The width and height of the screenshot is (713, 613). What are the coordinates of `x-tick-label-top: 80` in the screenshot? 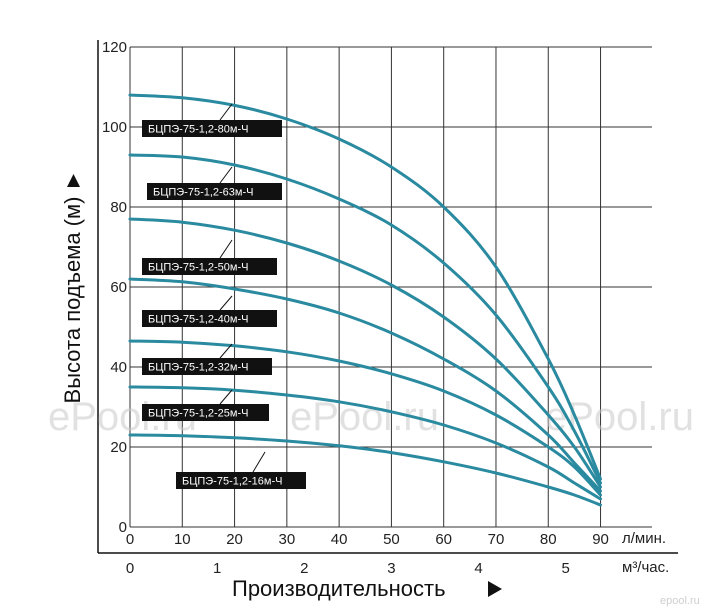 It's located at (548, 539).